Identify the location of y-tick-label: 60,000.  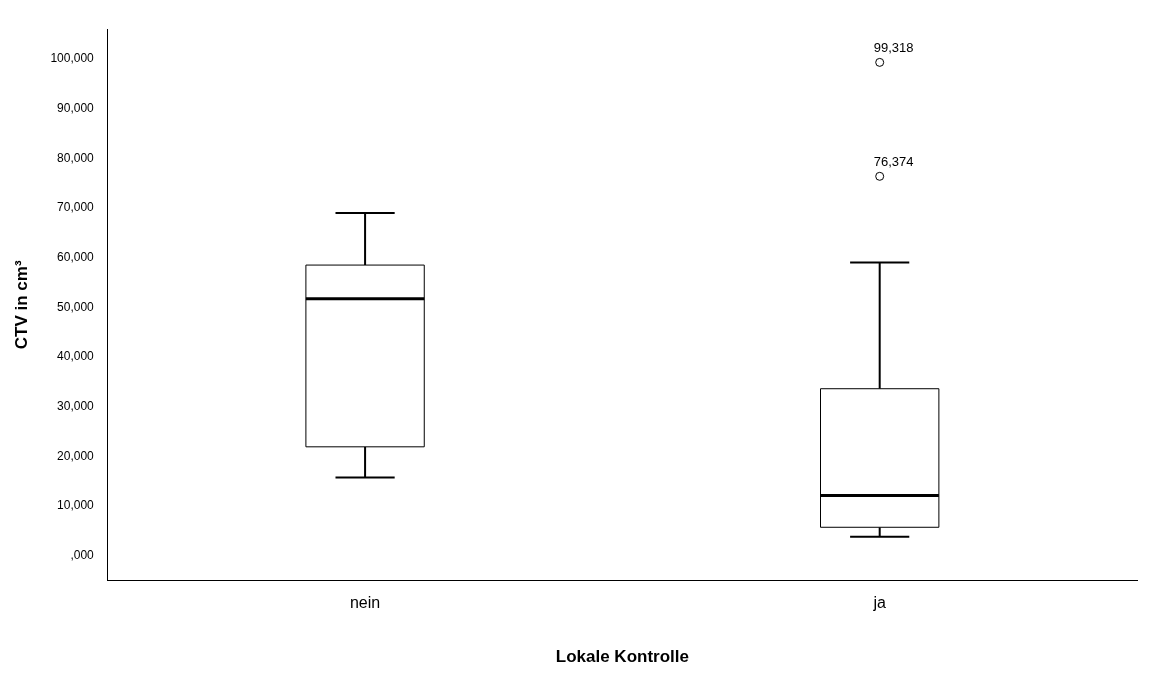
(76, 256).